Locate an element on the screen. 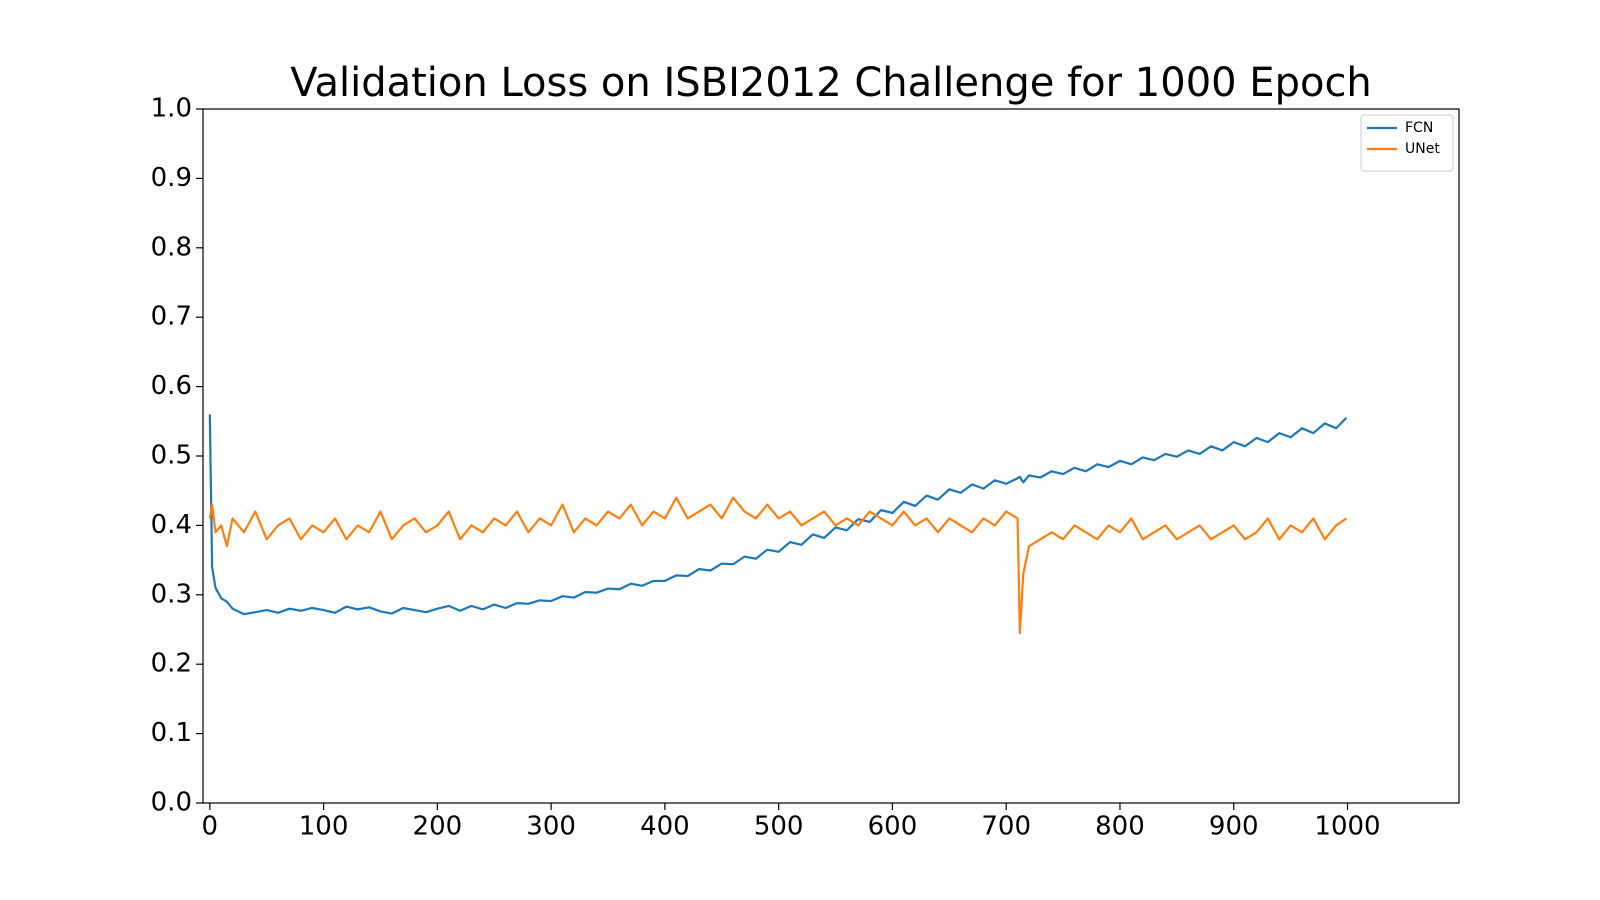  y-tick-label: 0.4 is located at coordinates (171, 525).